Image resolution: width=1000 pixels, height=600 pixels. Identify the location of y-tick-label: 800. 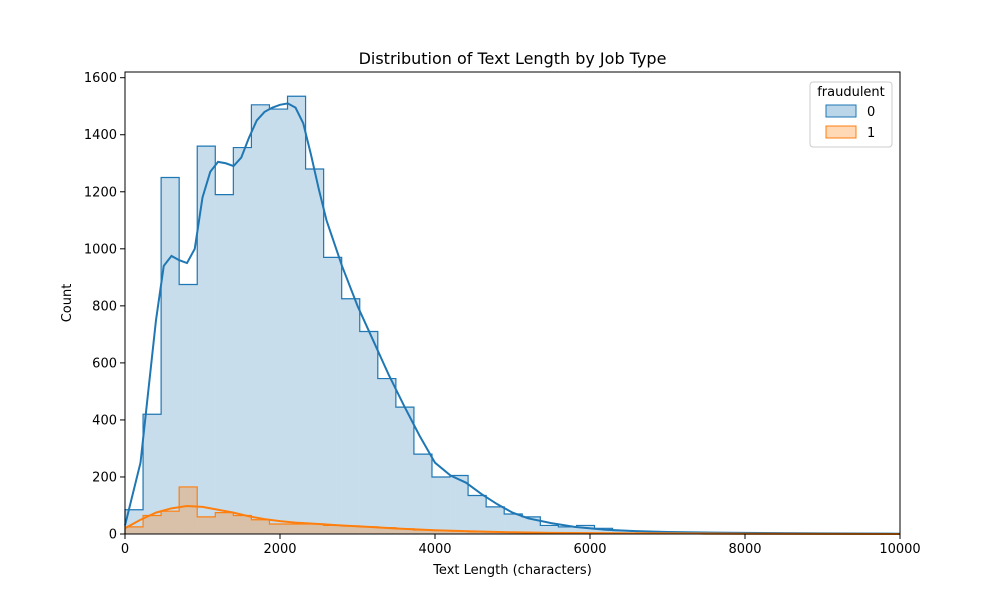
(104, 306).